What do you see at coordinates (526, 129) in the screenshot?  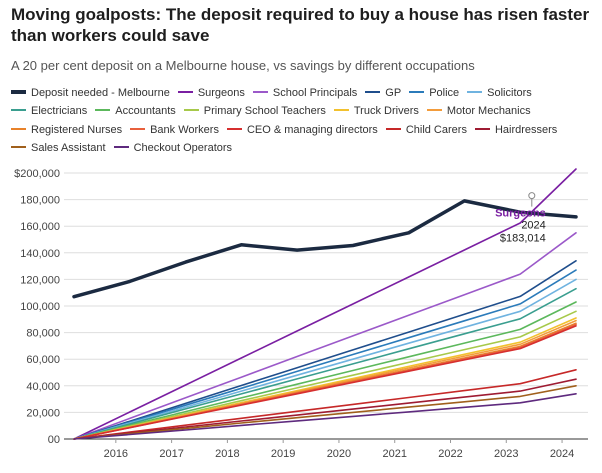 I see `legend-label: Hairdressers` at bounding box center [526, 129].